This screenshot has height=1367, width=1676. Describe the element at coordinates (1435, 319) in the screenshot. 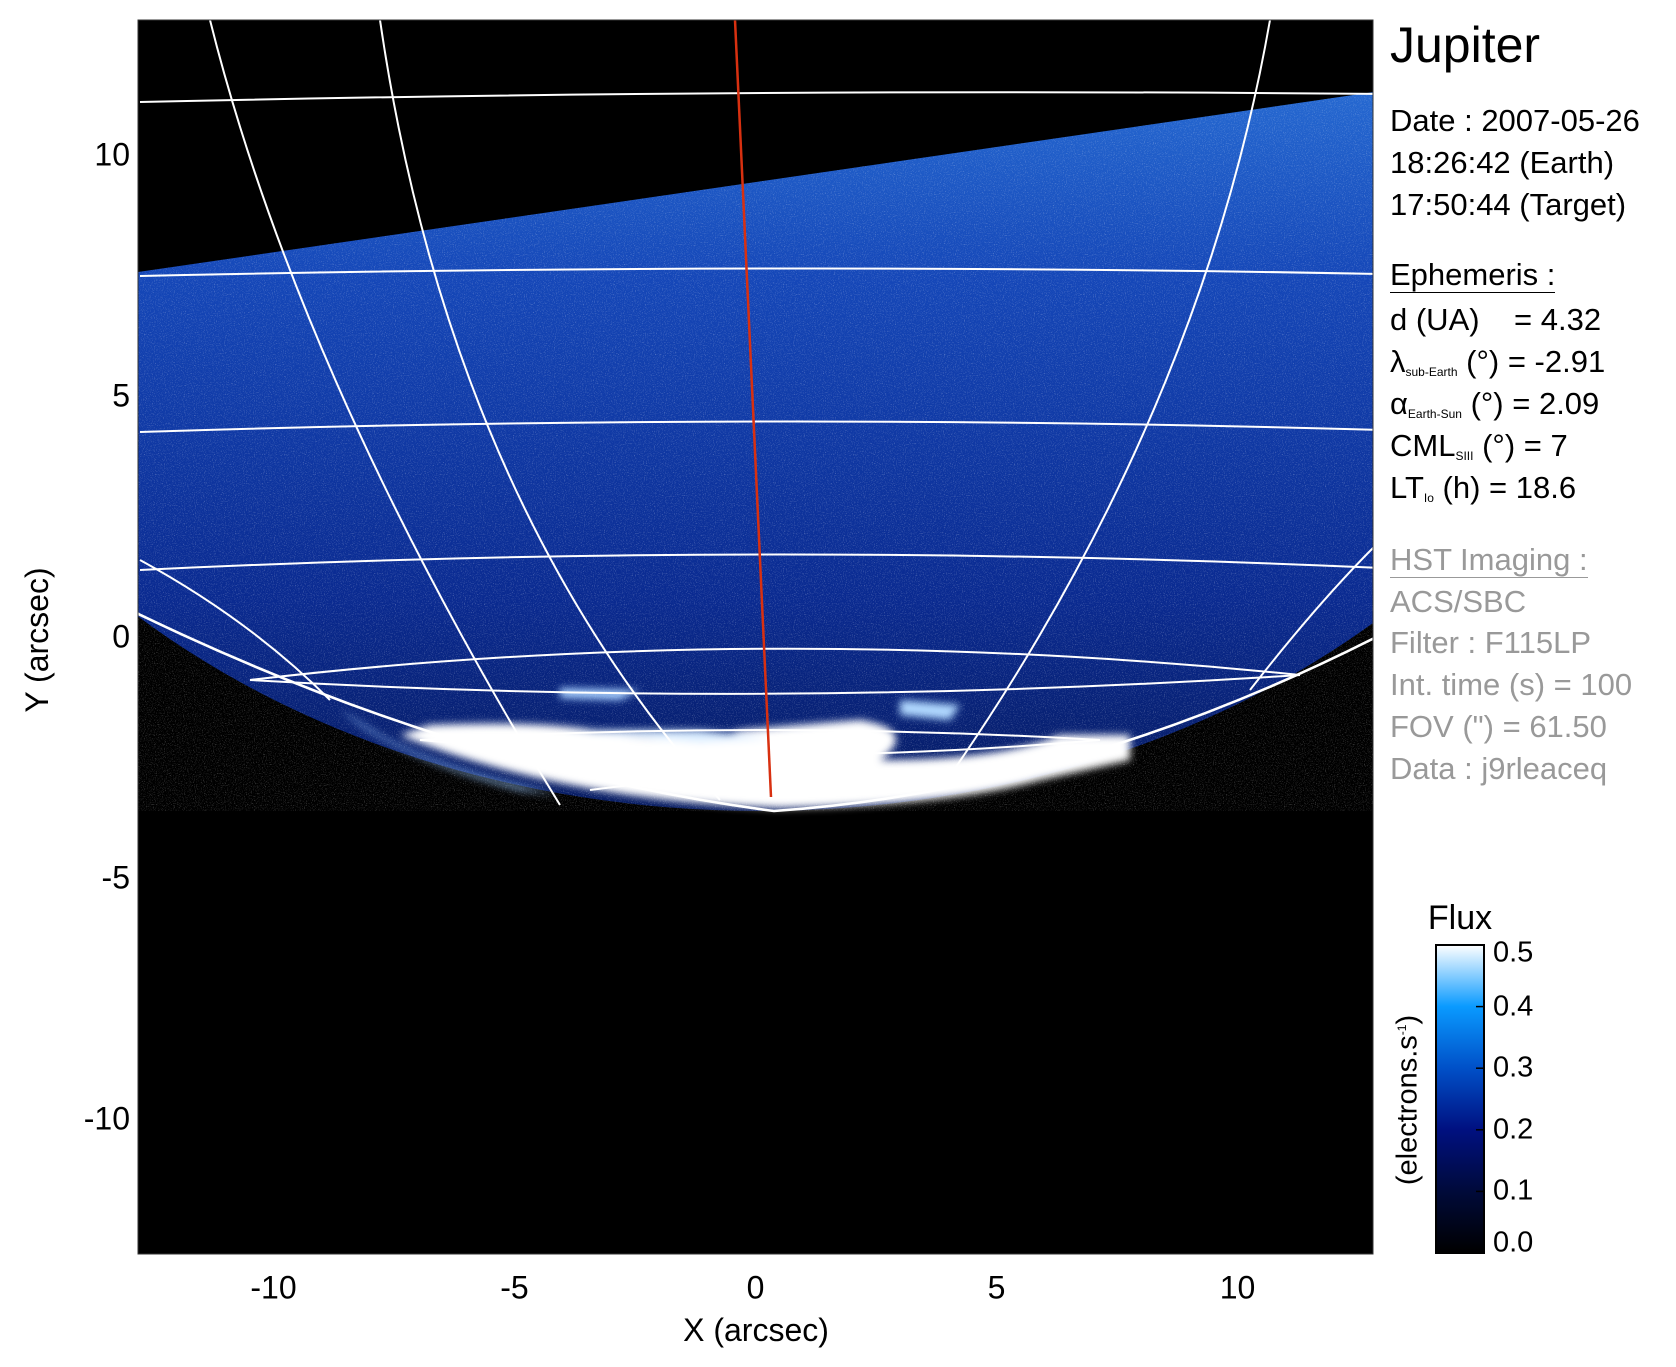

I see `distance-label: d (UA)` at that location.